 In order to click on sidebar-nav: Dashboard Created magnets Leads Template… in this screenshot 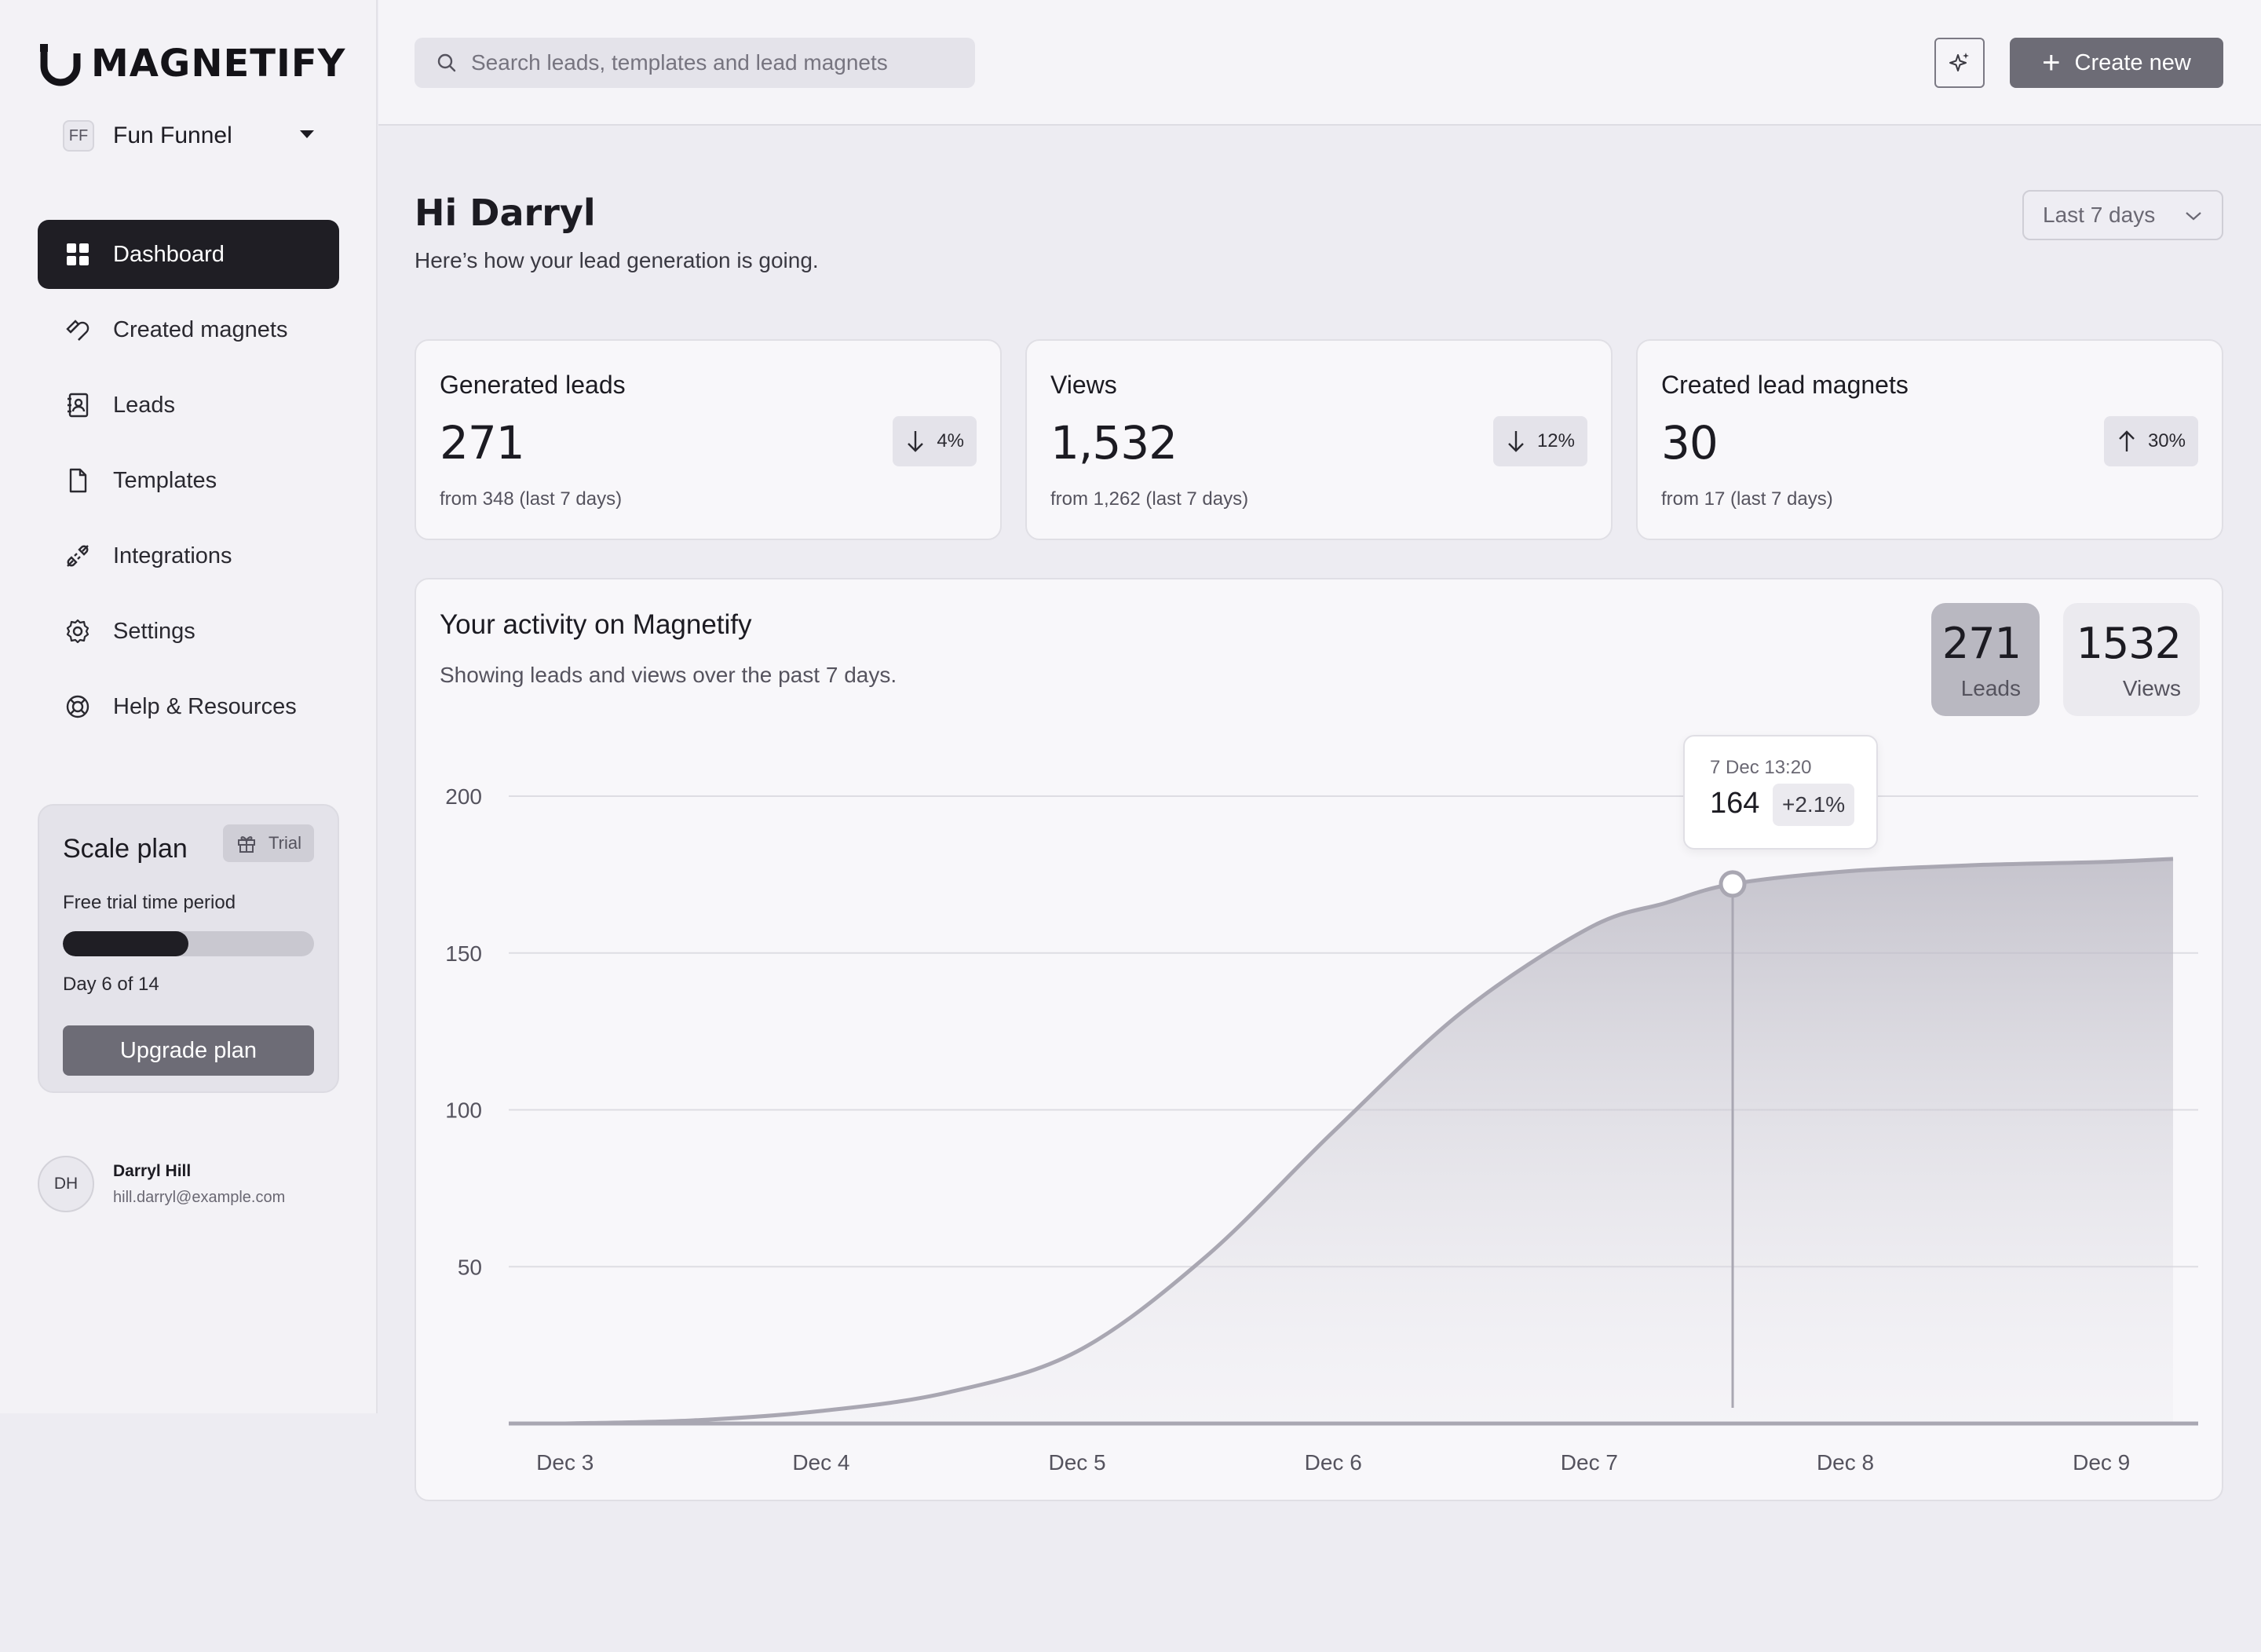, I will do `click(188, 483)`.